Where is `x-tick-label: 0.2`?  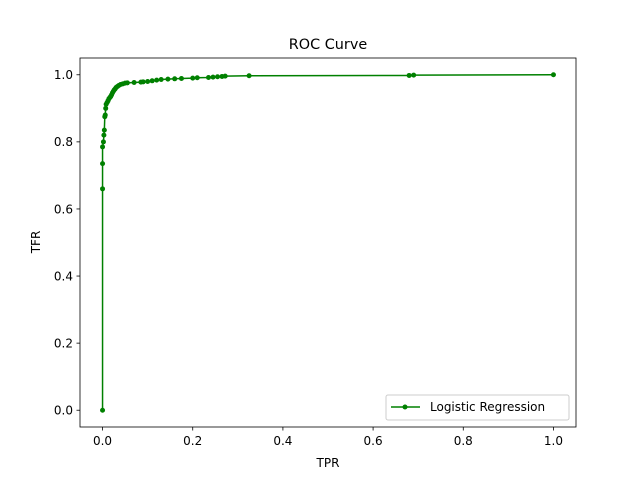
x-tick-label: 0.2 is located at coordinates (192, 441).